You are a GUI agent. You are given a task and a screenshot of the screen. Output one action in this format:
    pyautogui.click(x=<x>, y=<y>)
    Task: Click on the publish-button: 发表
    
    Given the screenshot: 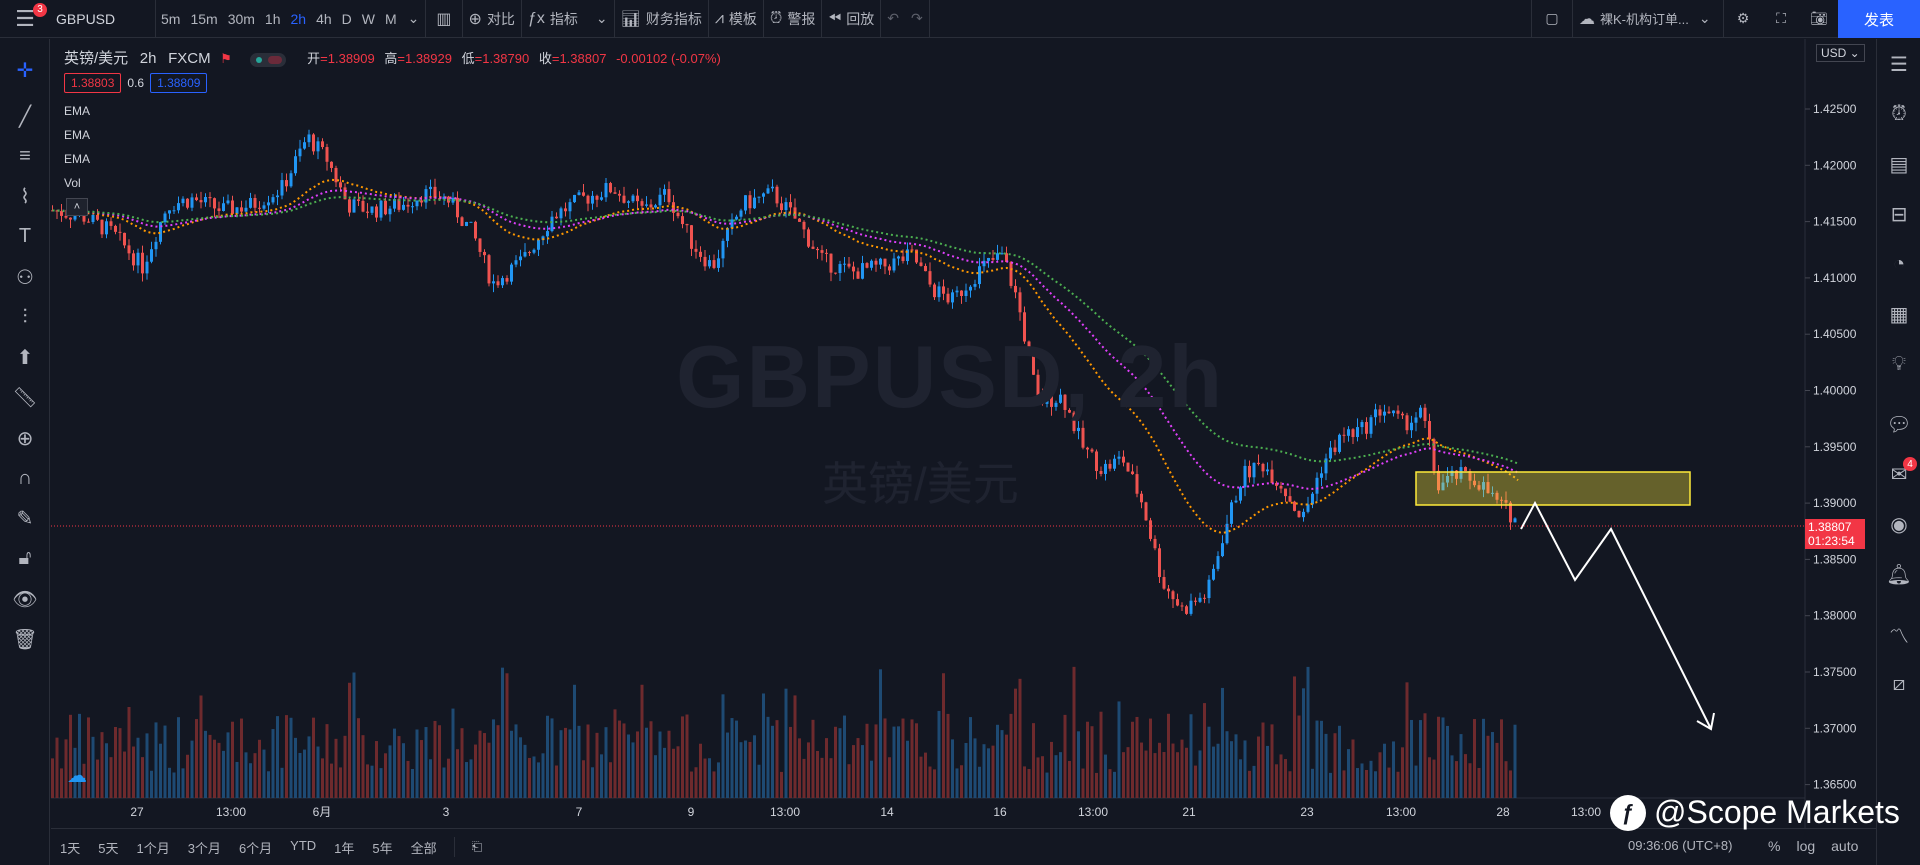 What is the action you would take?
    pyautogui.click(x=1879, y=19)
    